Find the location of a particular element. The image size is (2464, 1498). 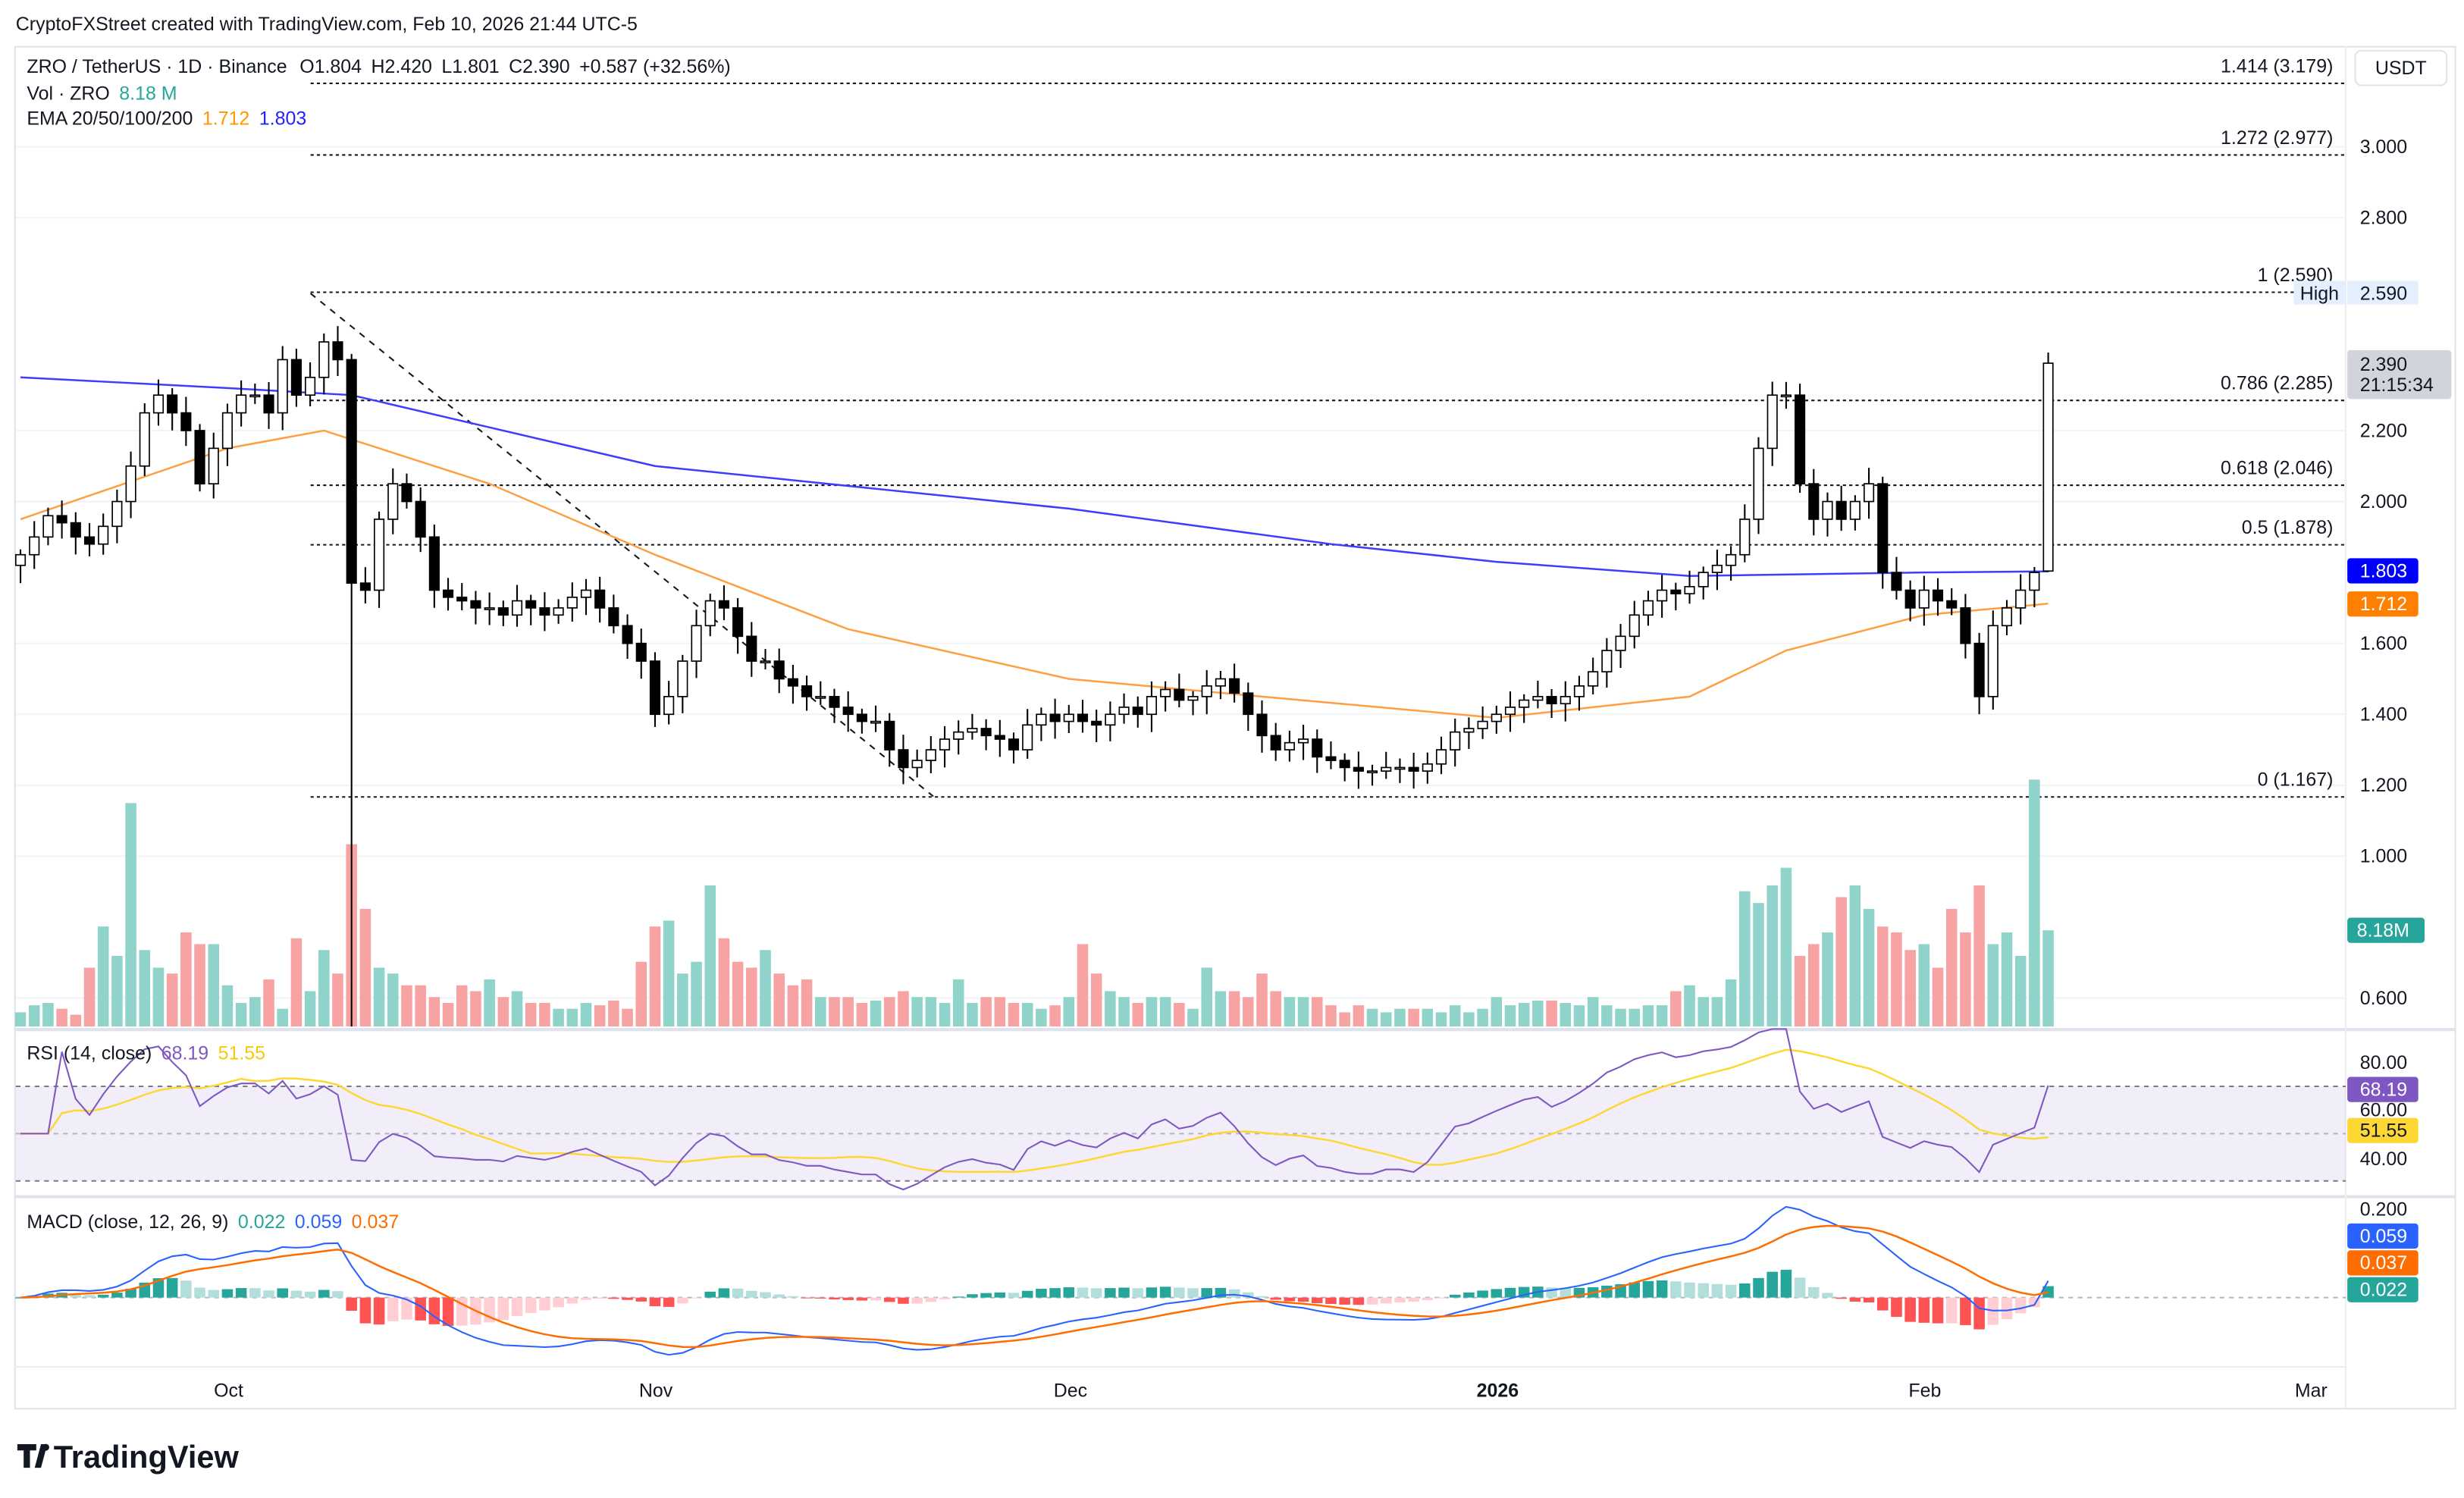

rsi-ma-tag is located at coordinates (2383, 1130).